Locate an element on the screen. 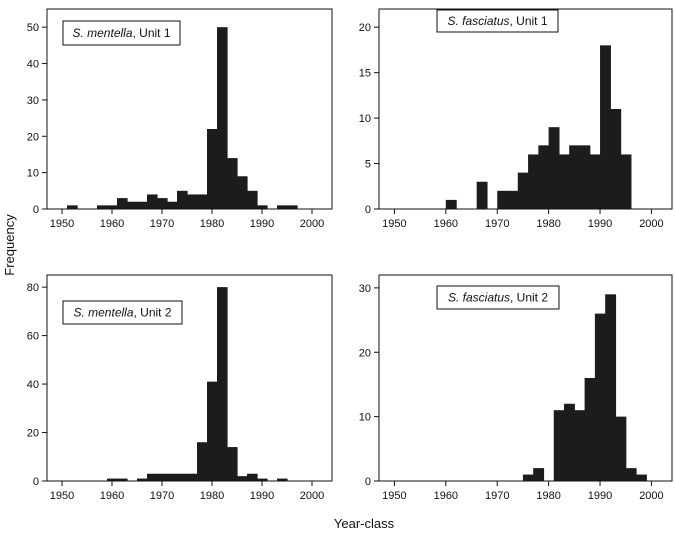 This screenshot has width=675, height=534. panel-label: S. mentella, Unit 1 is located at coordinates (121, 33).